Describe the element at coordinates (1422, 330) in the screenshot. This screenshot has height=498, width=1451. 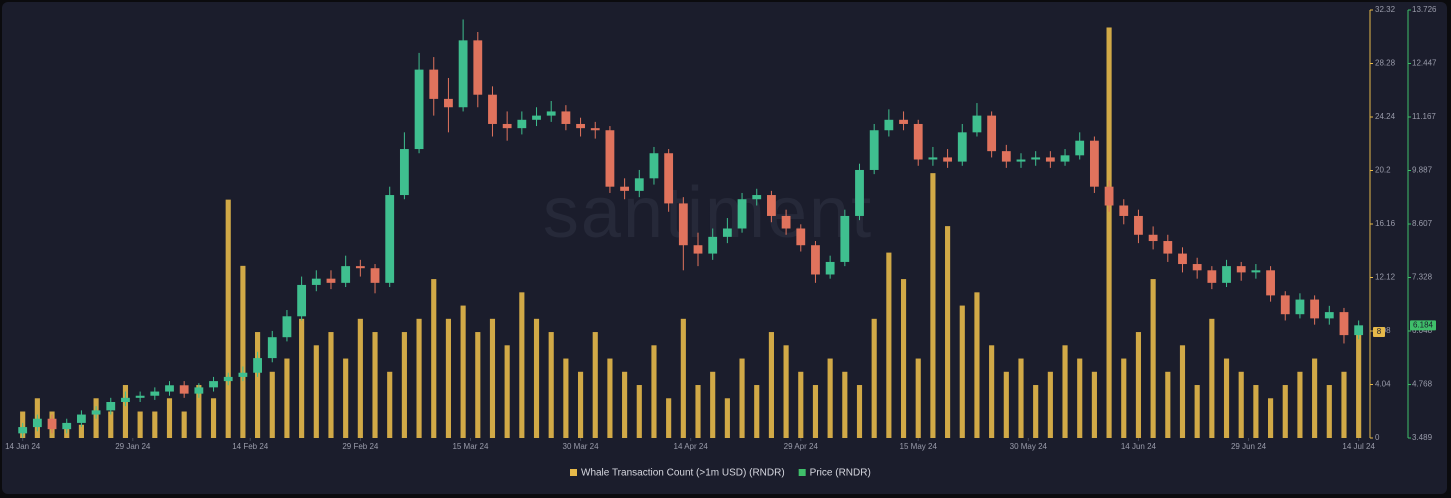
I see `y2-tick-label: 6.048` at that location.